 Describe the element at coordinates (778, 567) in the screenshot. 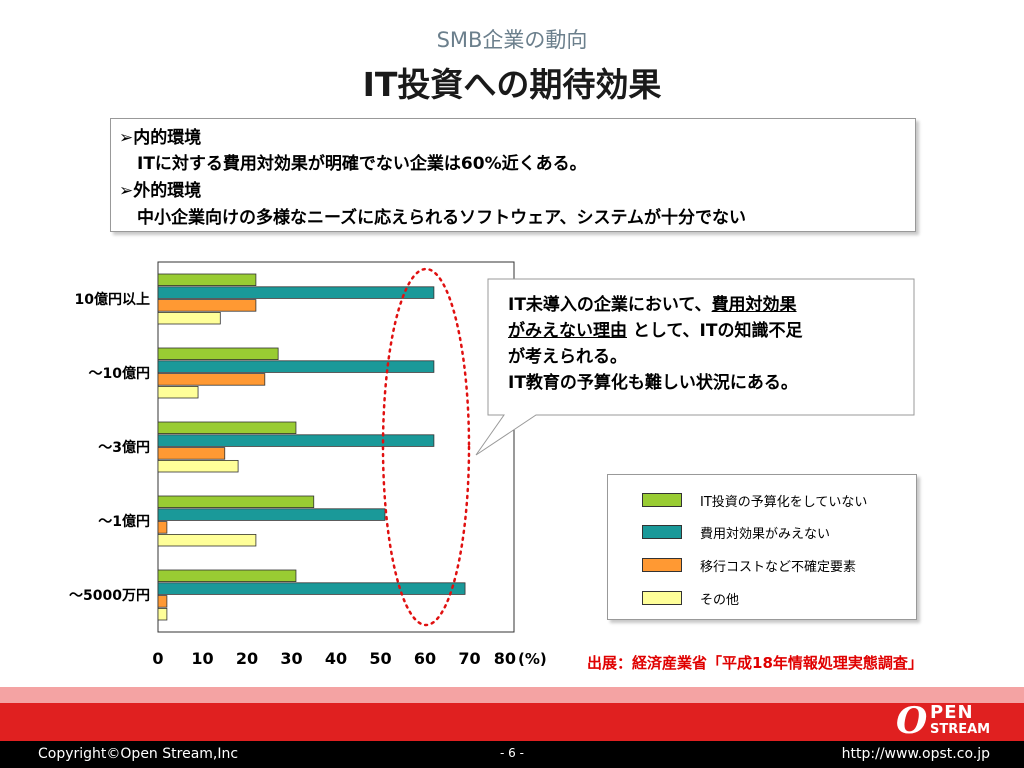

I see `legend-label: 移行コストなど不確定要素` at that location.